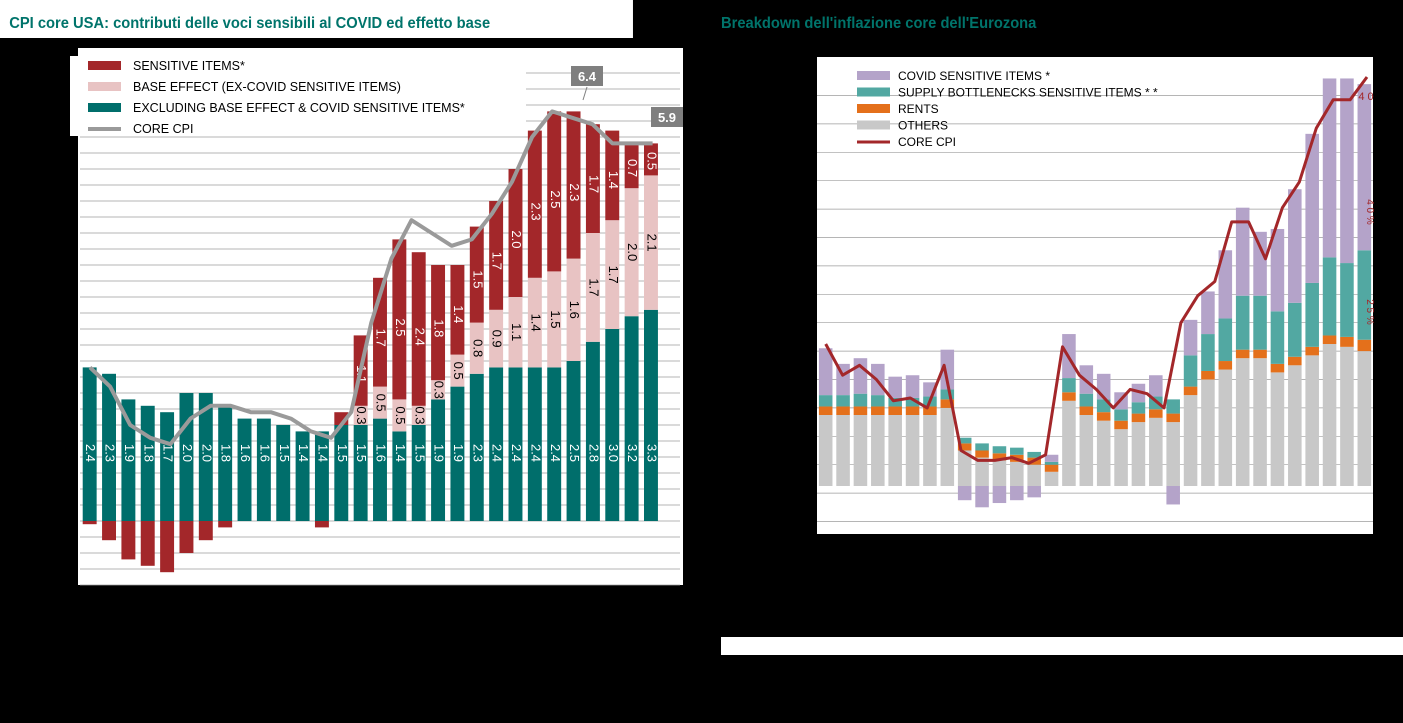 This screenshot has height=723, width=1403. What do you see at coordinates (652, 453) in the screenshot?
I see `left-bar-label: 3.3` at bounding box center [652, 453].